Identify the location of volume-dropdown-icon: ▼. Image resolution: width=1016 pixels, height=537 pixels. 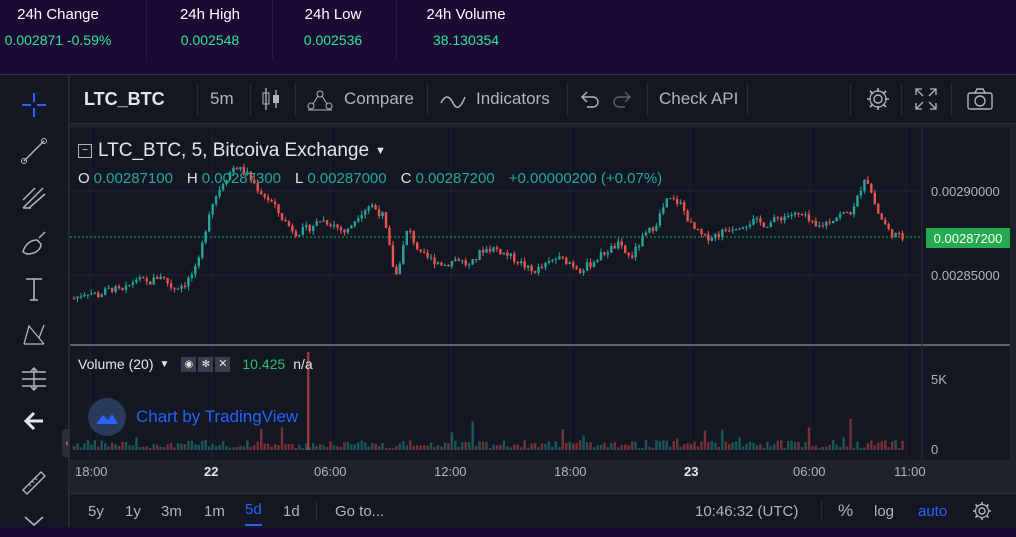
(164, 364).